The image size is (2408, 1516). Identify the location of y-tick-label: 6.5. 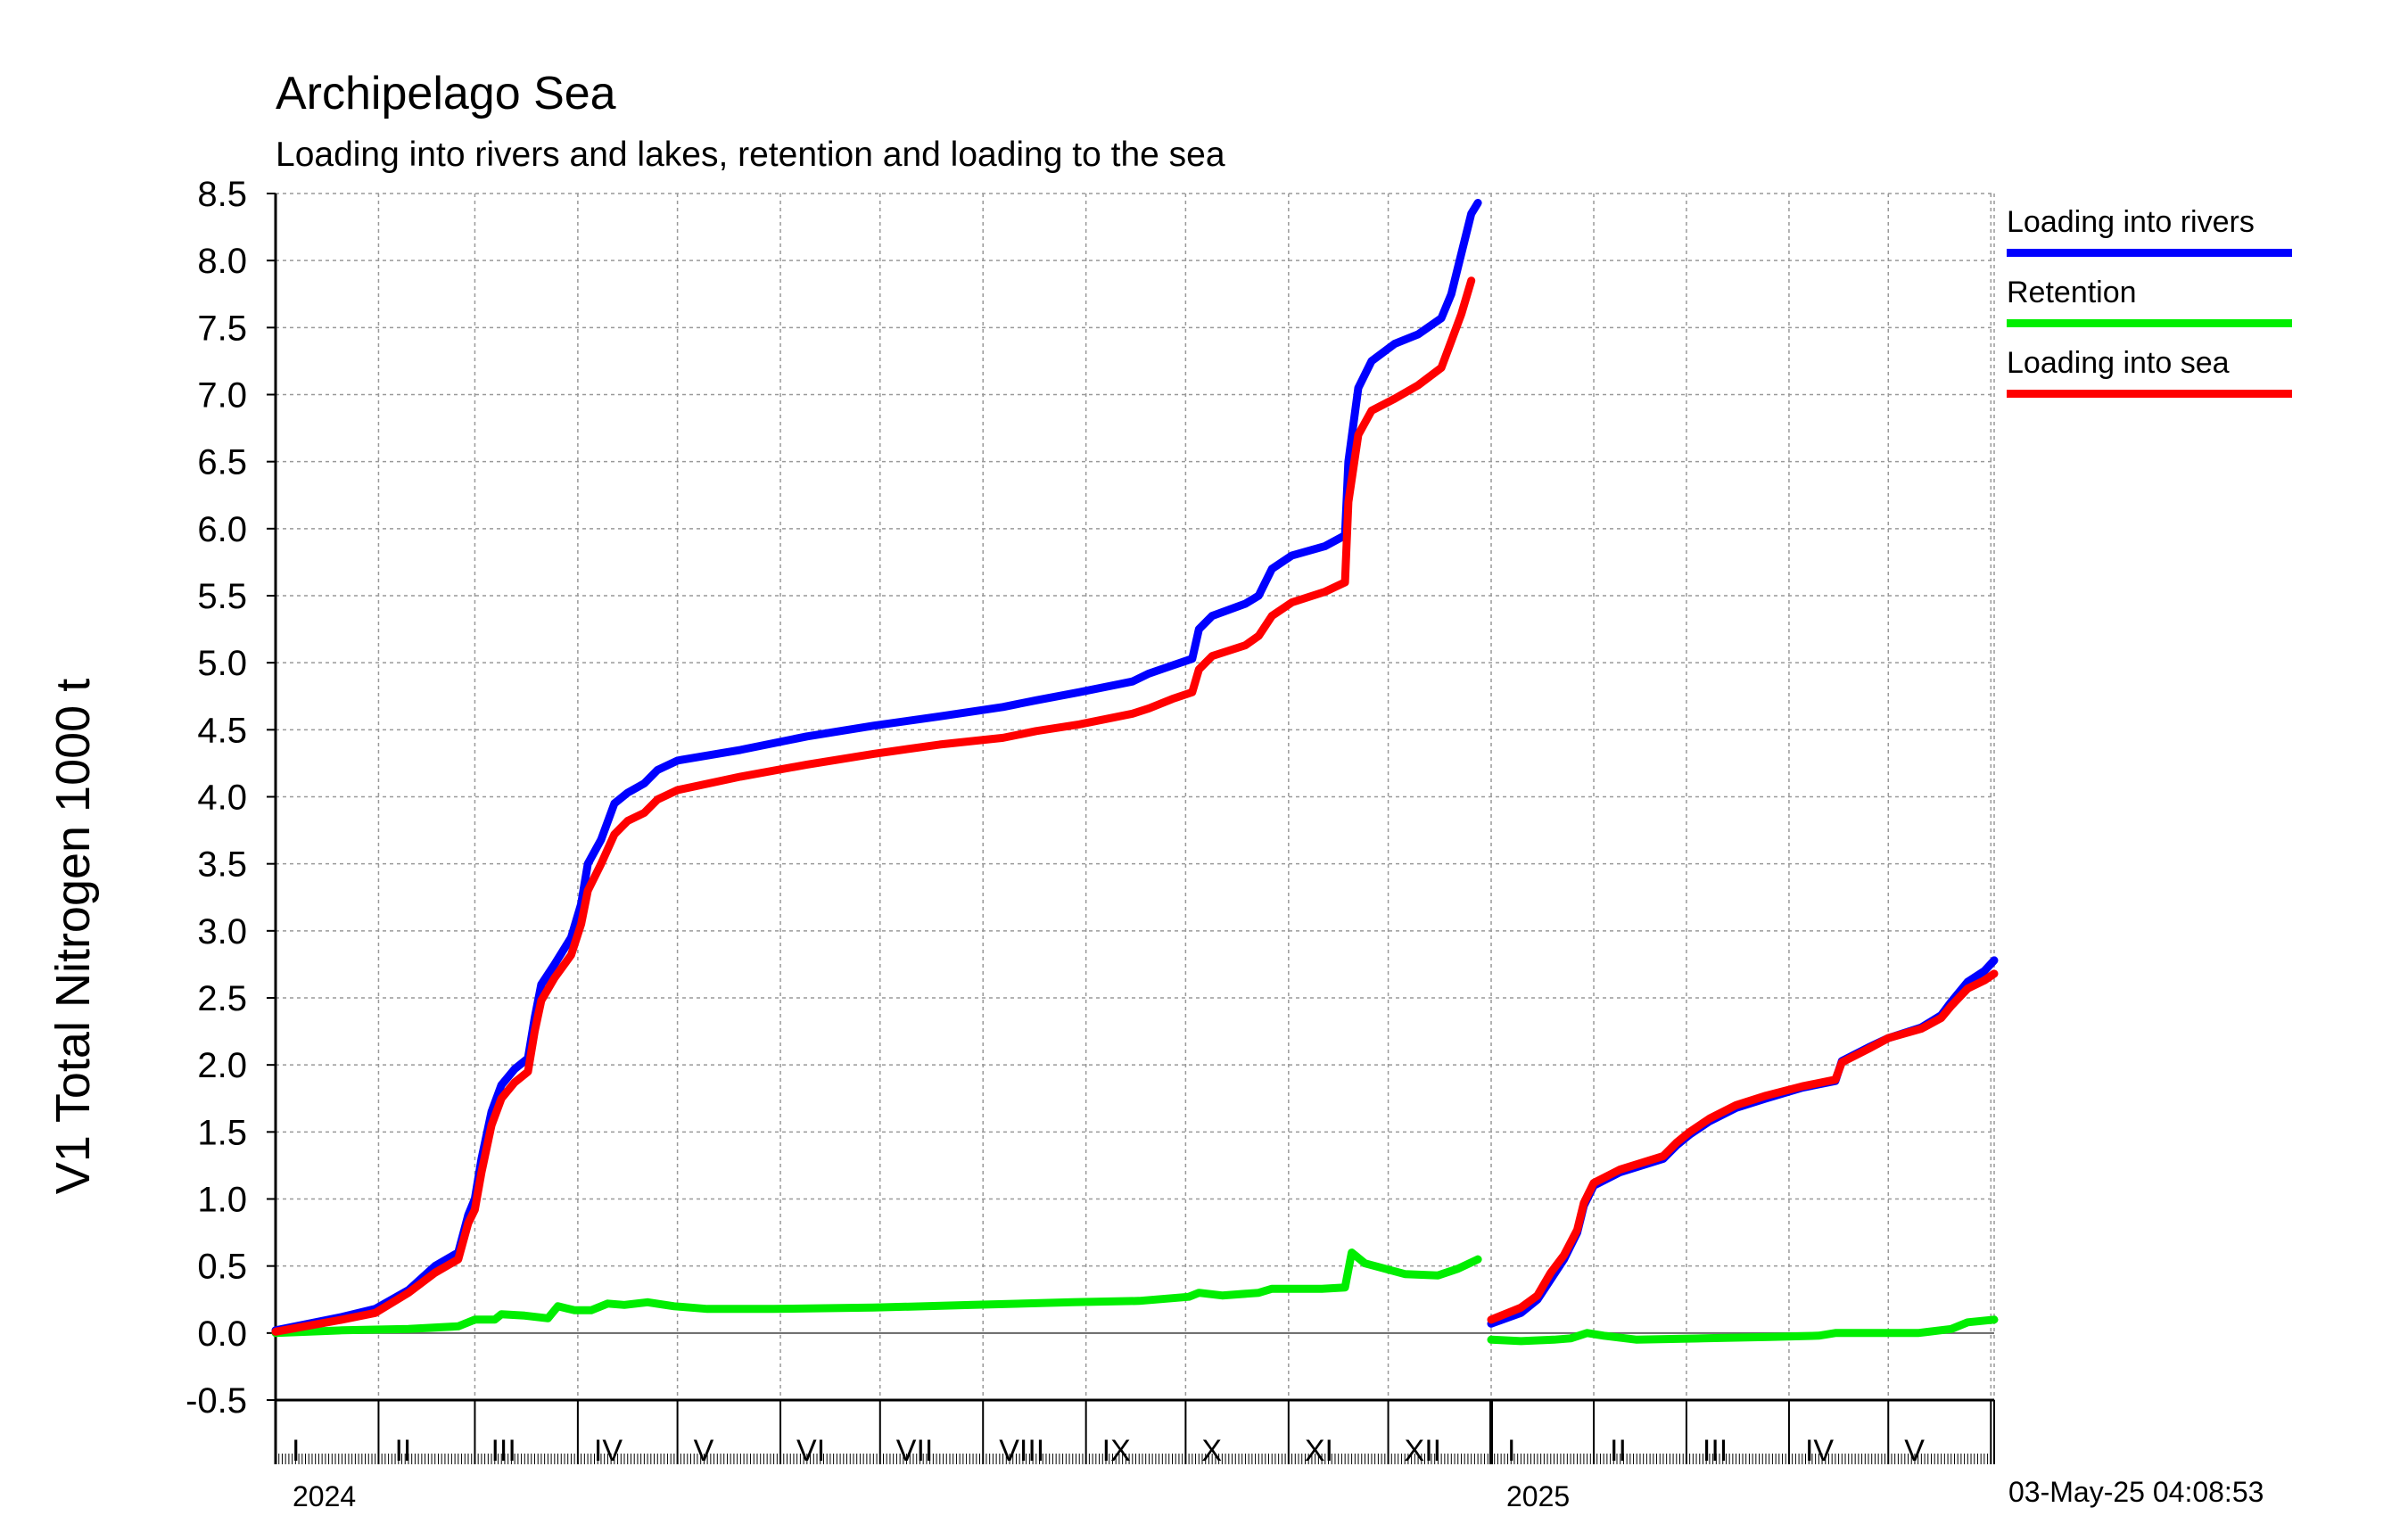
(222, 462).